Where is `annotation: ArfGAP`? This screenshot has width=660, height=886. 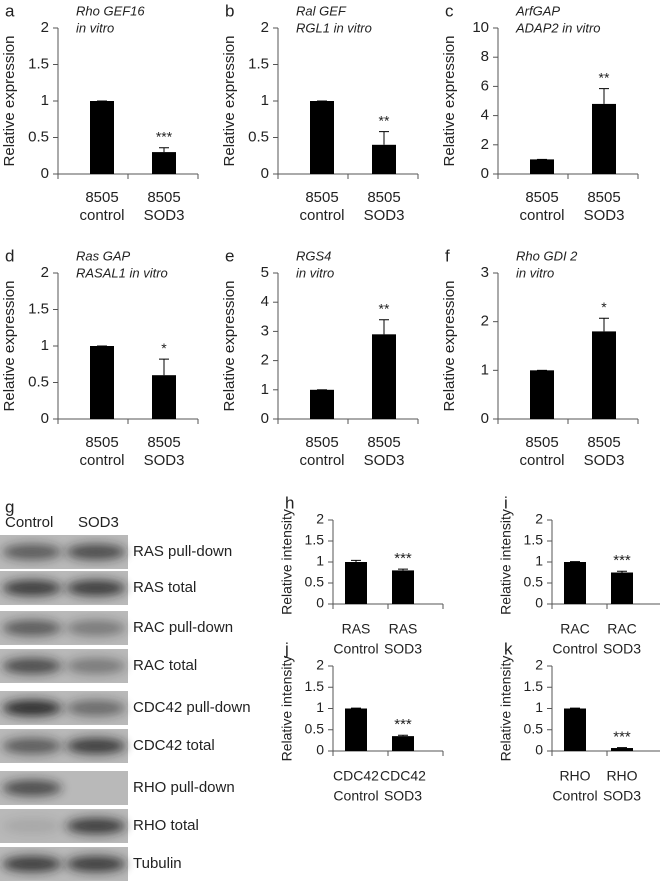
annotation: ArfGAP is located at coordinates (537, 10).